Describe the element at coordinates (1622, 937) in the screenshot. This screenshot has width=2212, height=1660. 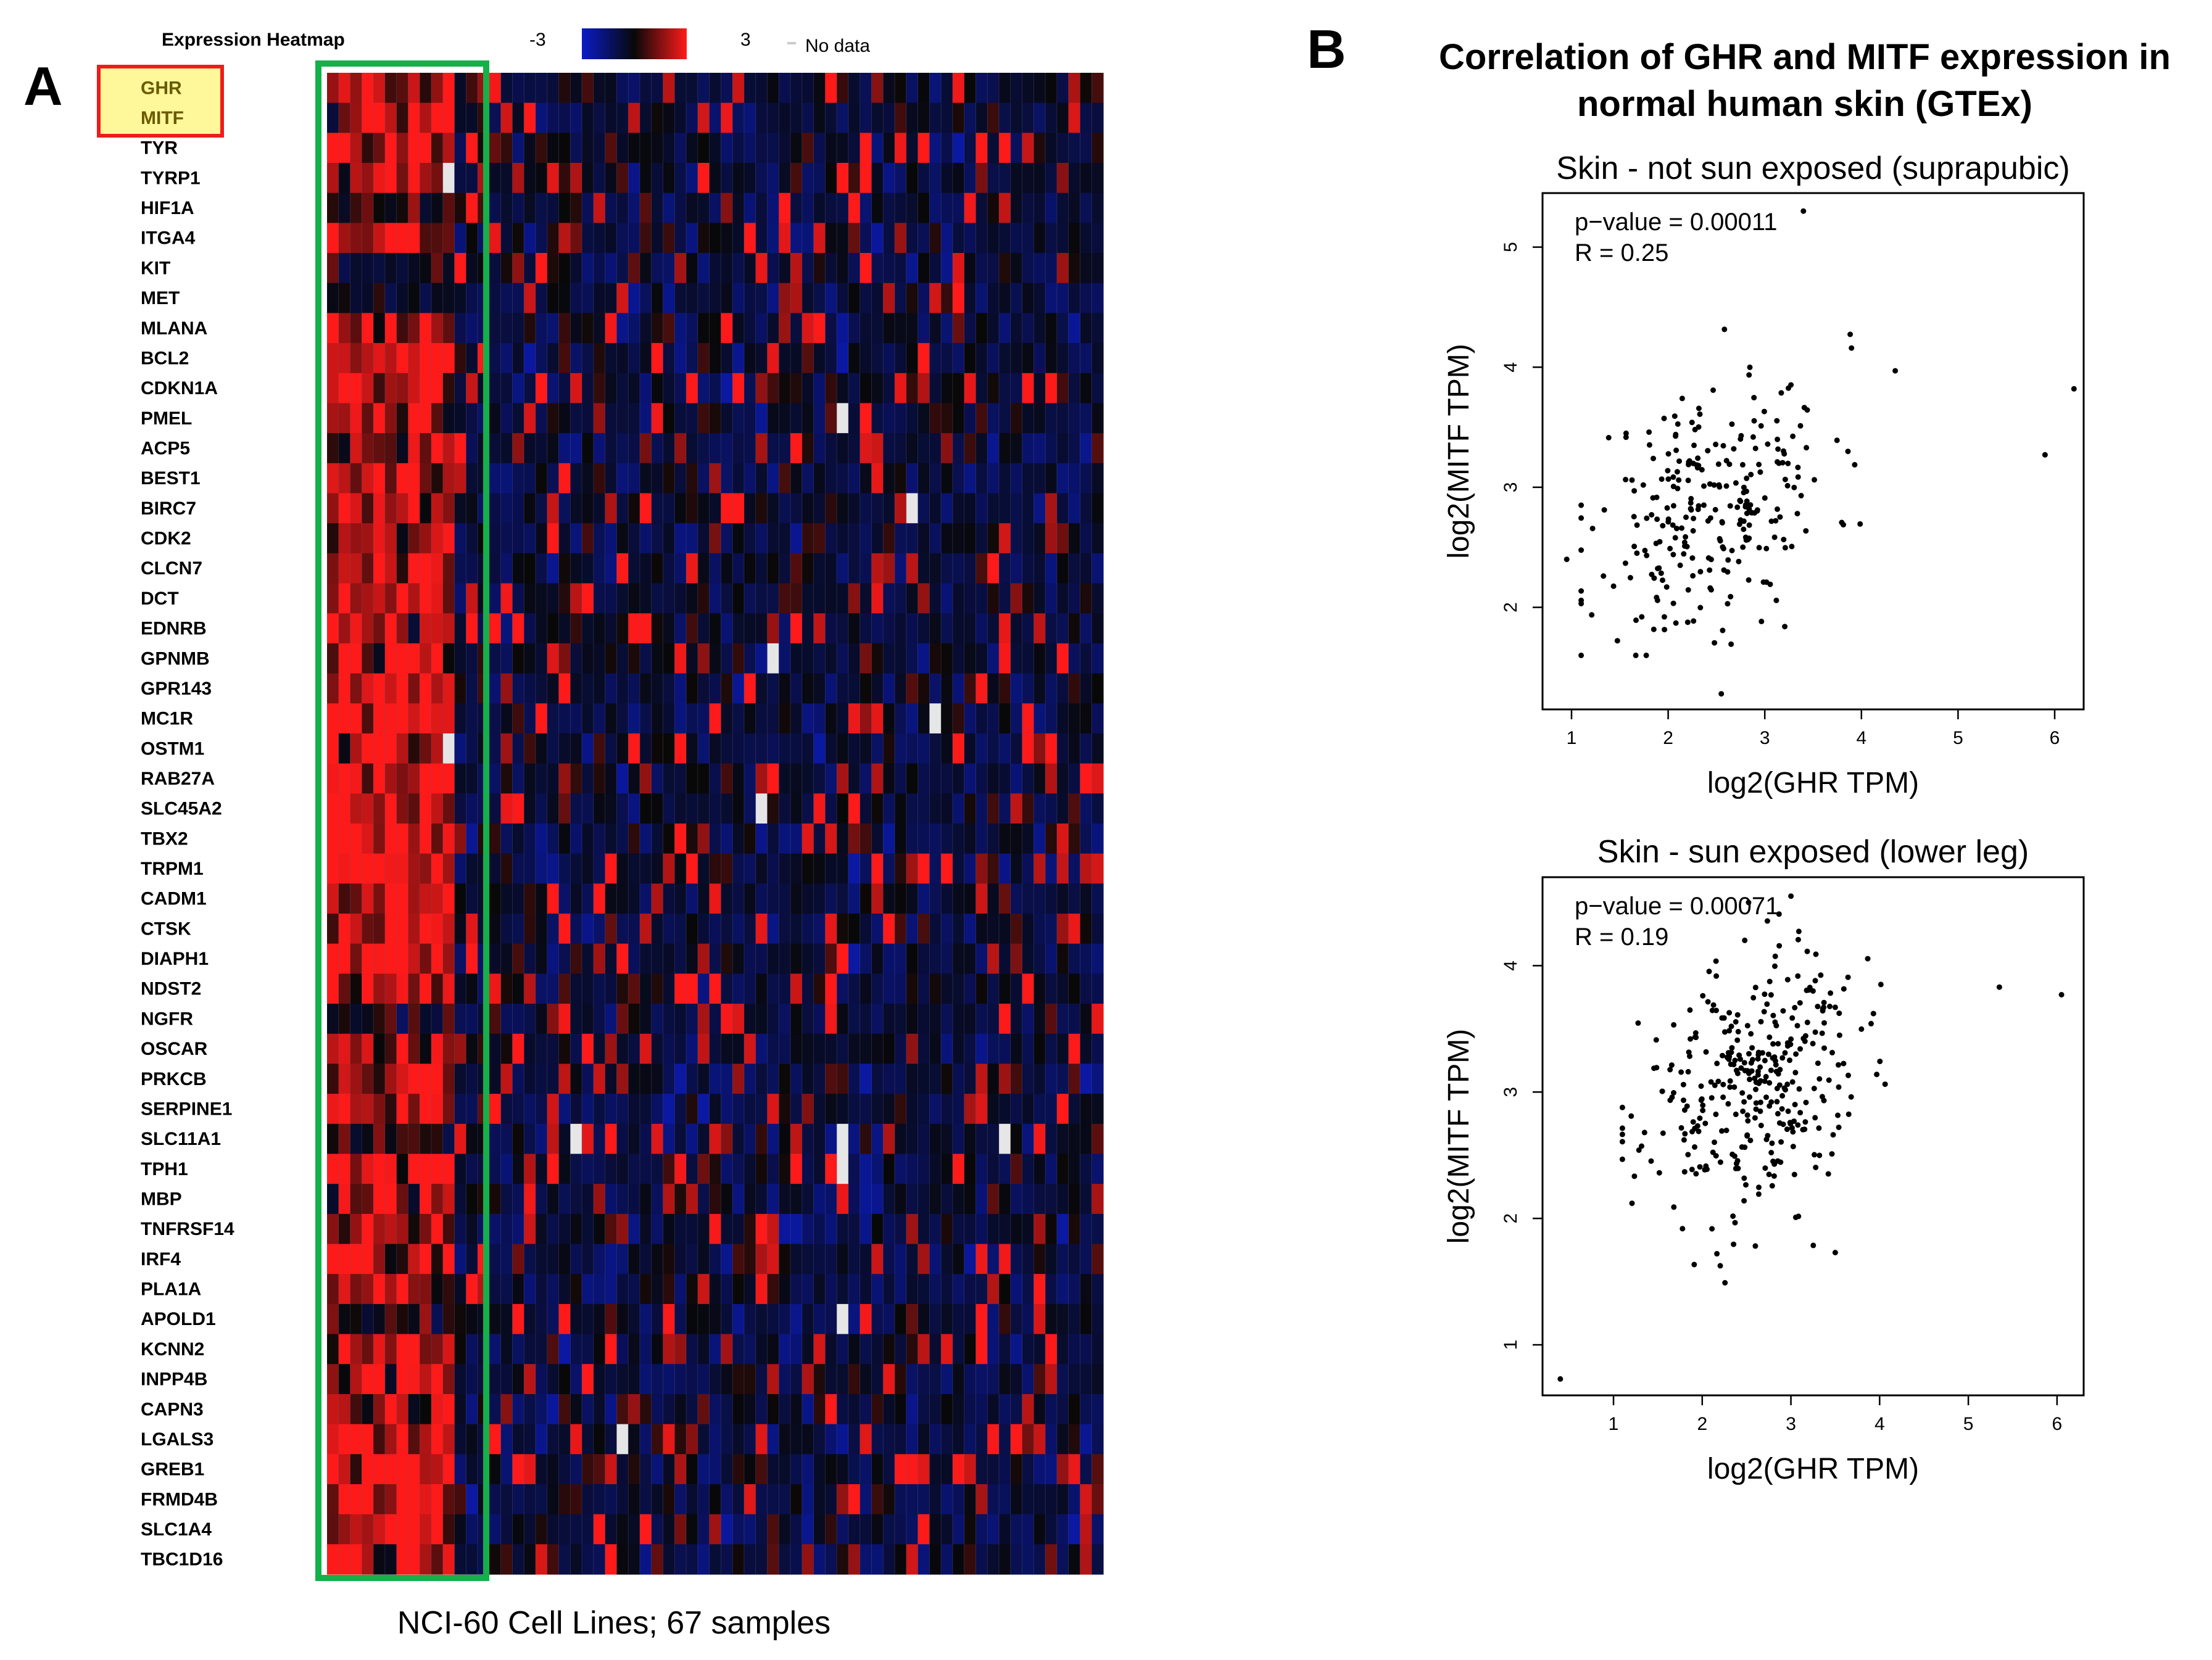
I see `r-value-label: R = 0.19` at that location.